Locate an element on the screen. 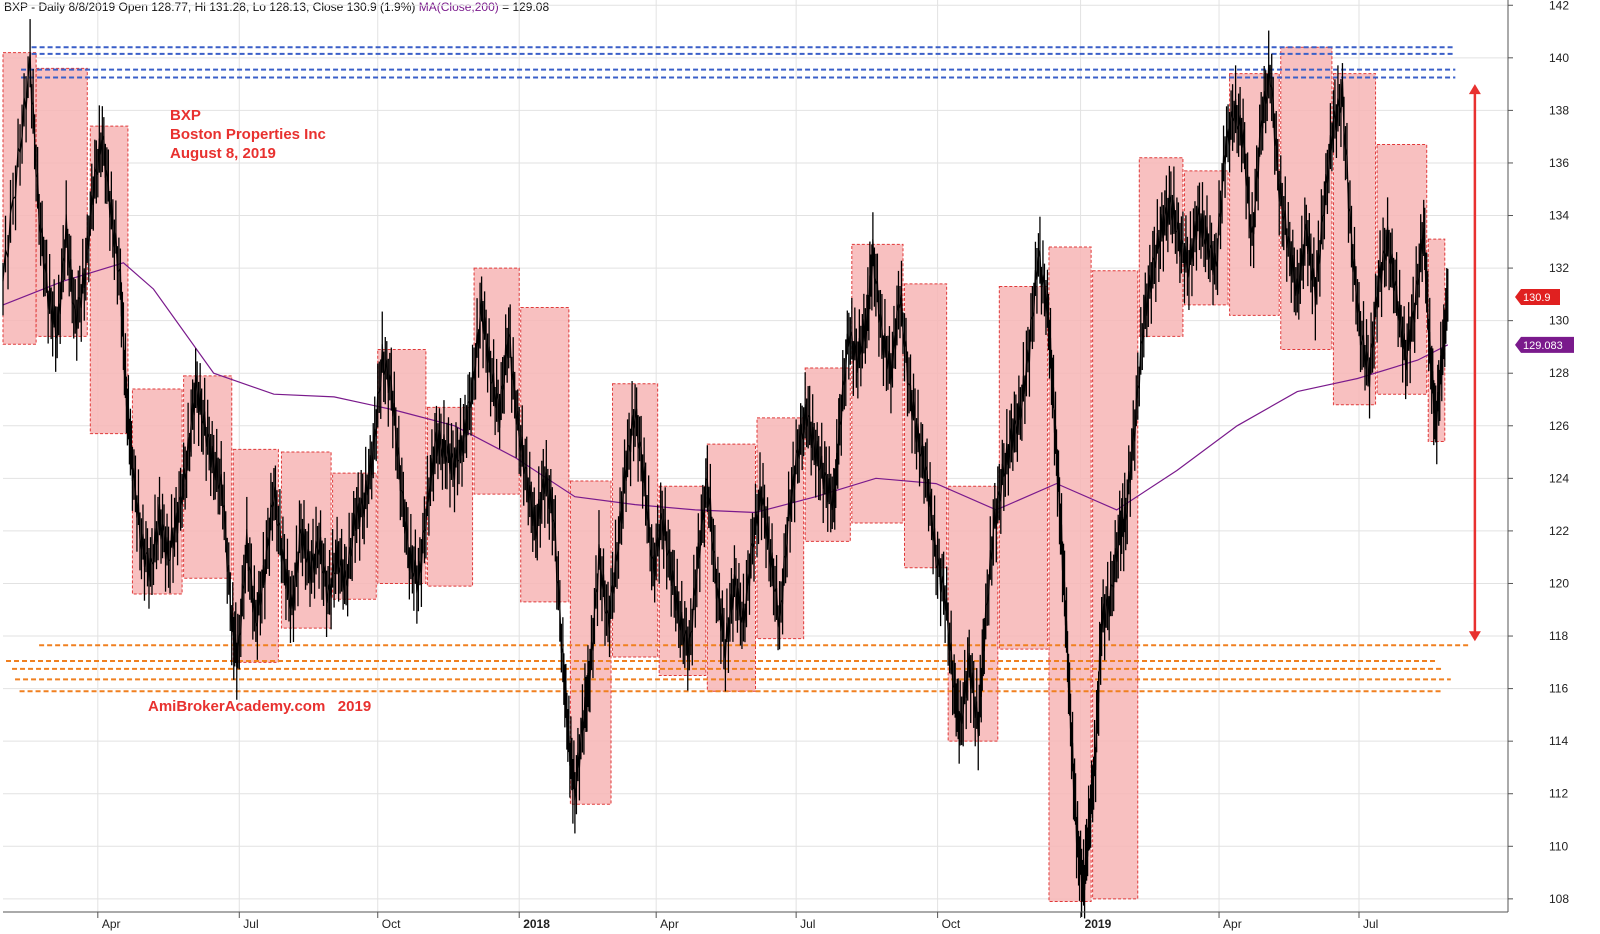  annotation-symbol: BXP is located at coordinates (185, 115).